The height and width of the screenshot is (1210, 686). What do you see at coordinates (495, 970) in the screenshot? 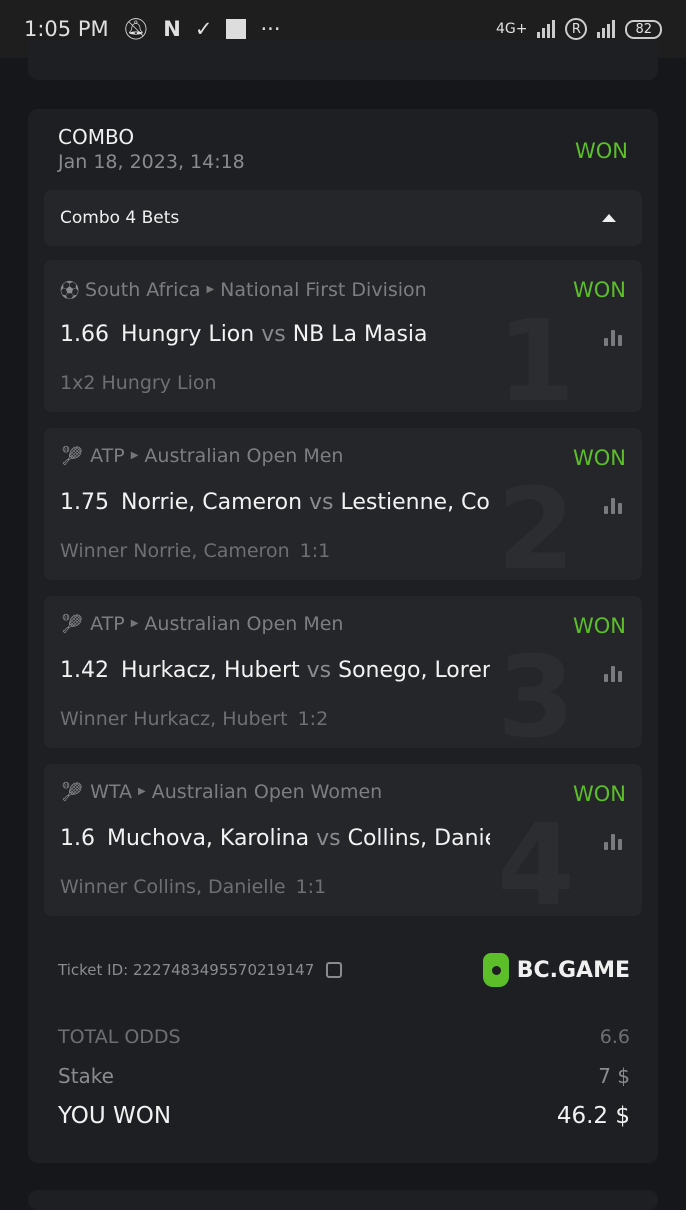
I see `bc-logo-icon` at bounding box center [495, 970].